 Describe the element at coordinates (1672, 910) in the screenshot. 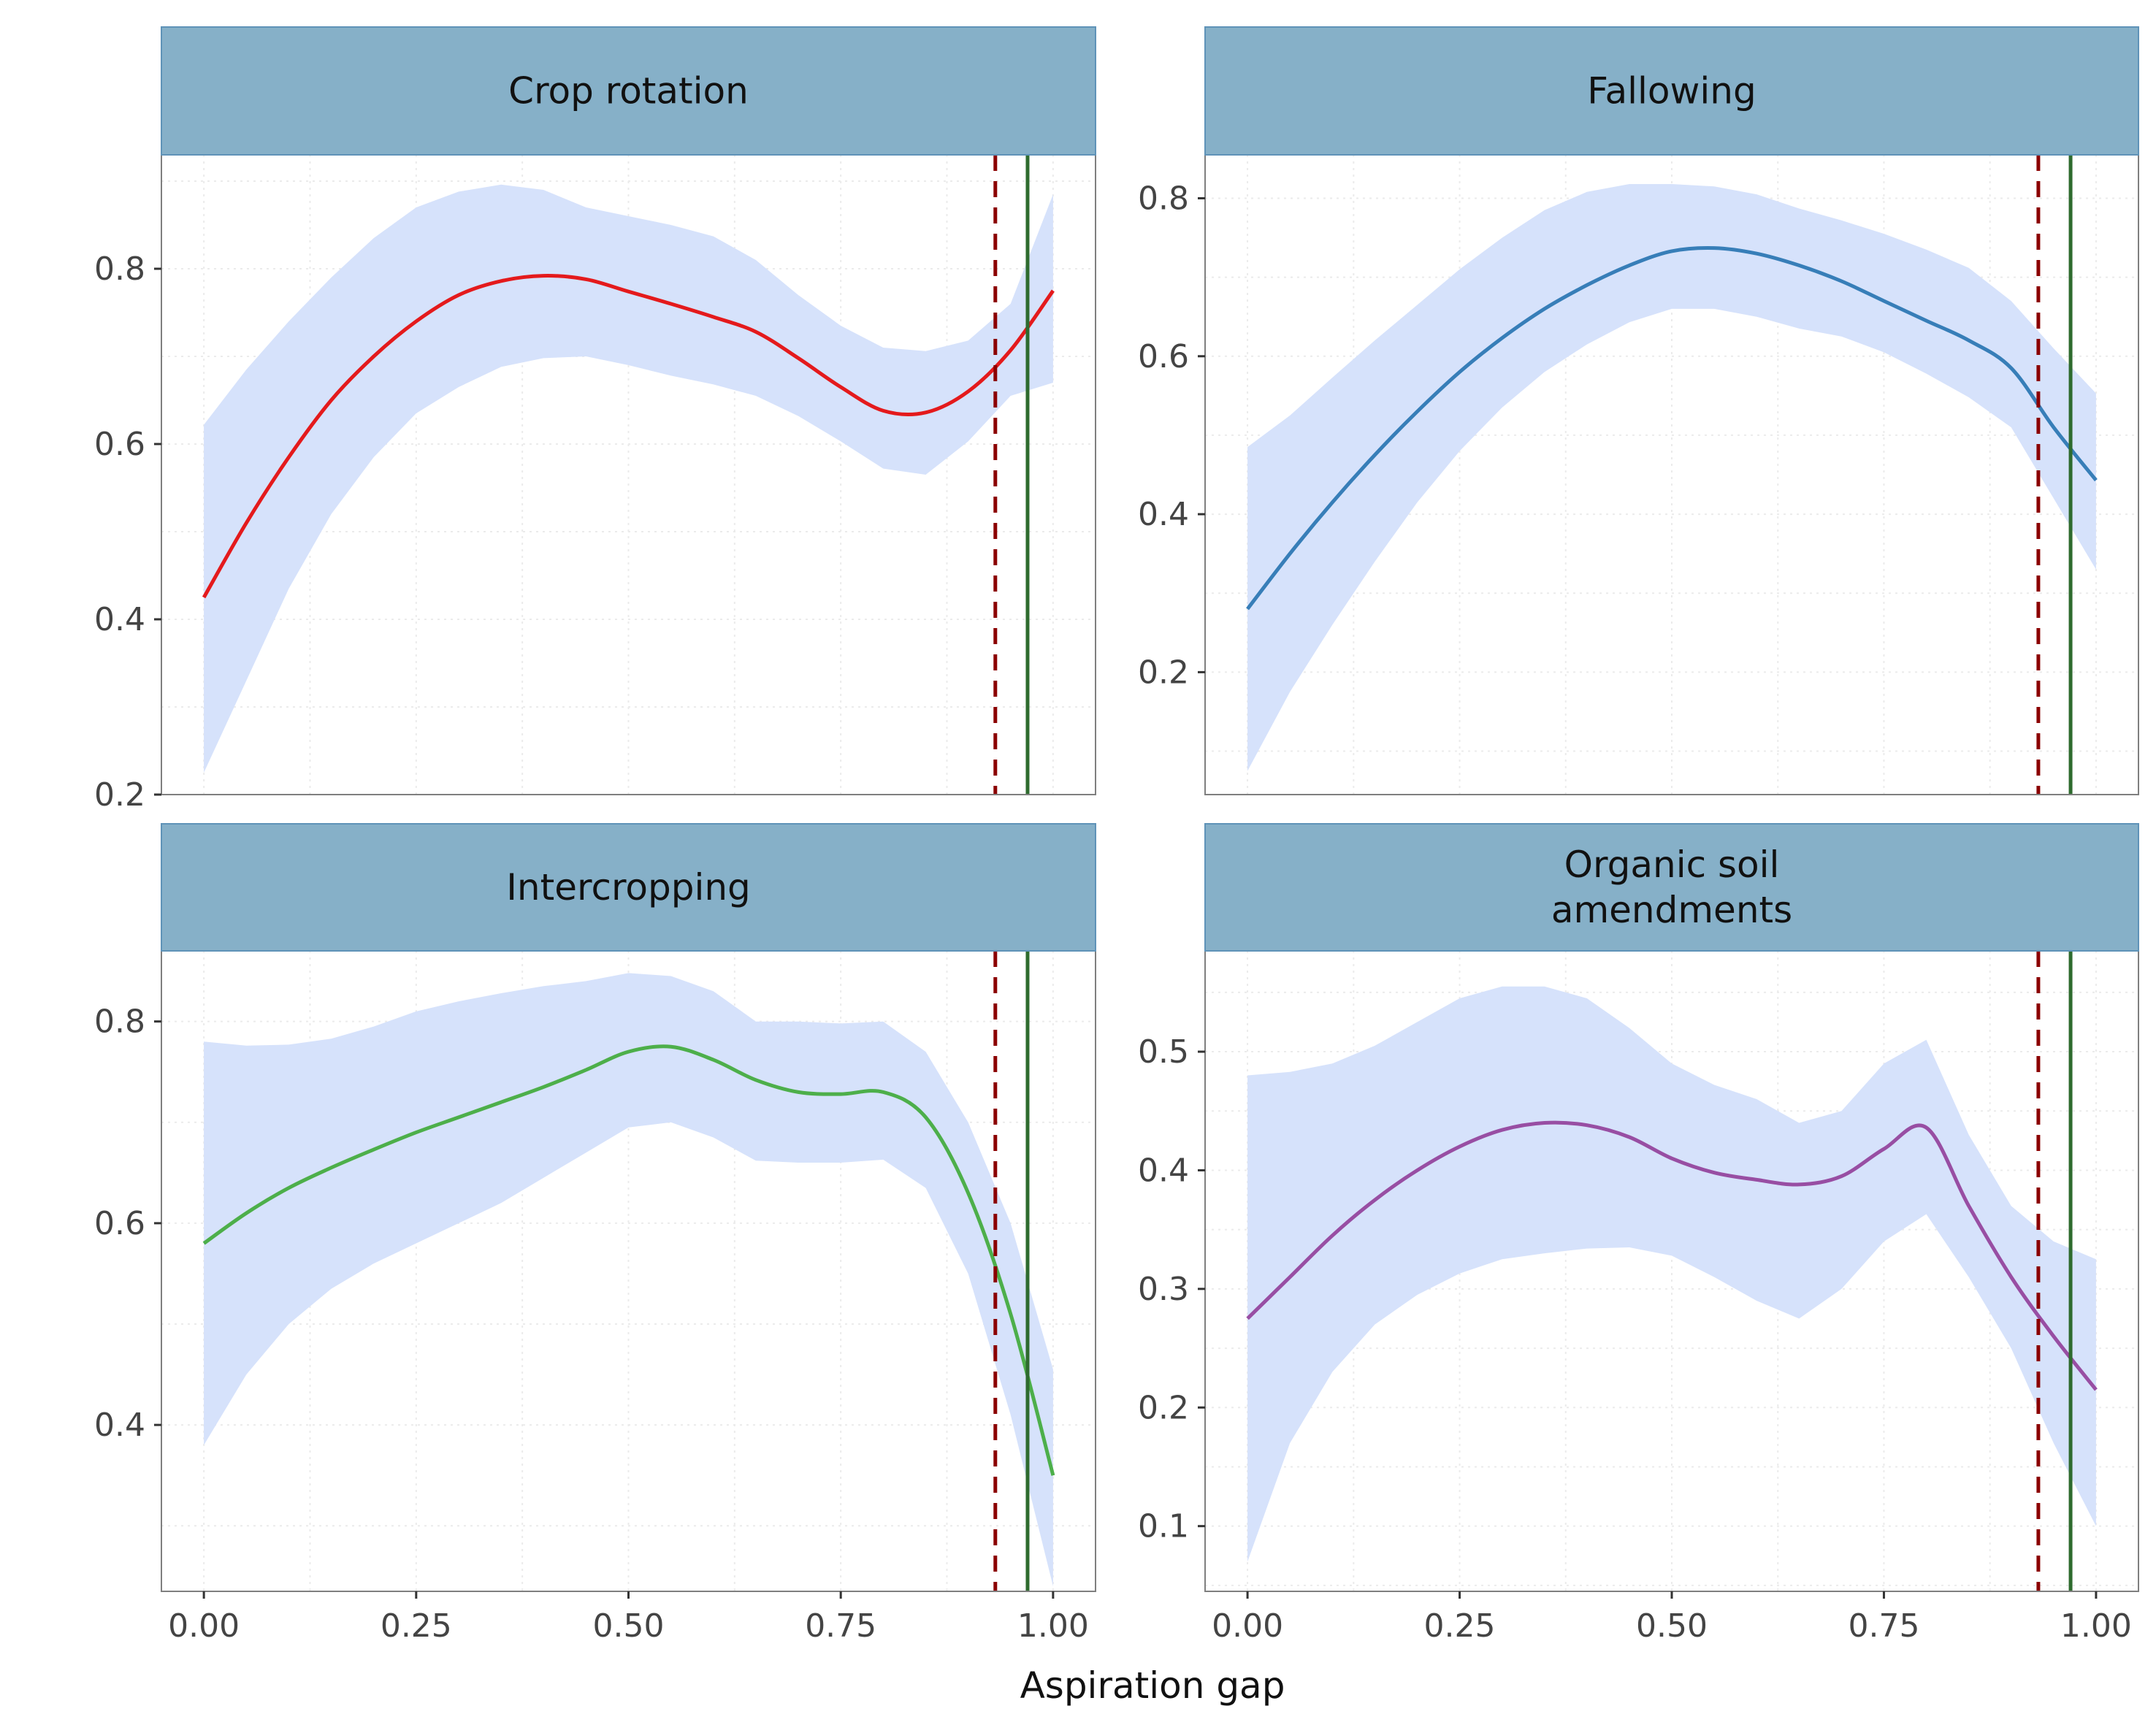

I see `facet-title: amendments` at that location.